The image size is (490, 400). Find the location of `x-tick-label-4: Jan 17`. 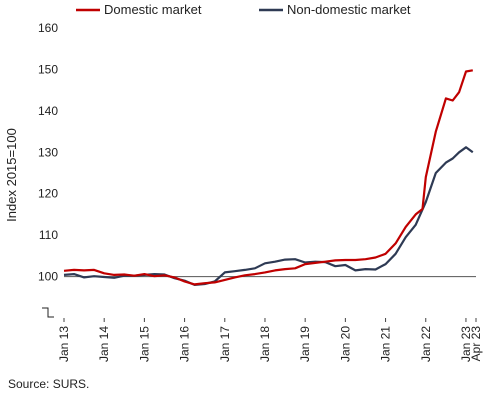

x-tick-label-4: Jan 17 is located at coordinates (225, 344).